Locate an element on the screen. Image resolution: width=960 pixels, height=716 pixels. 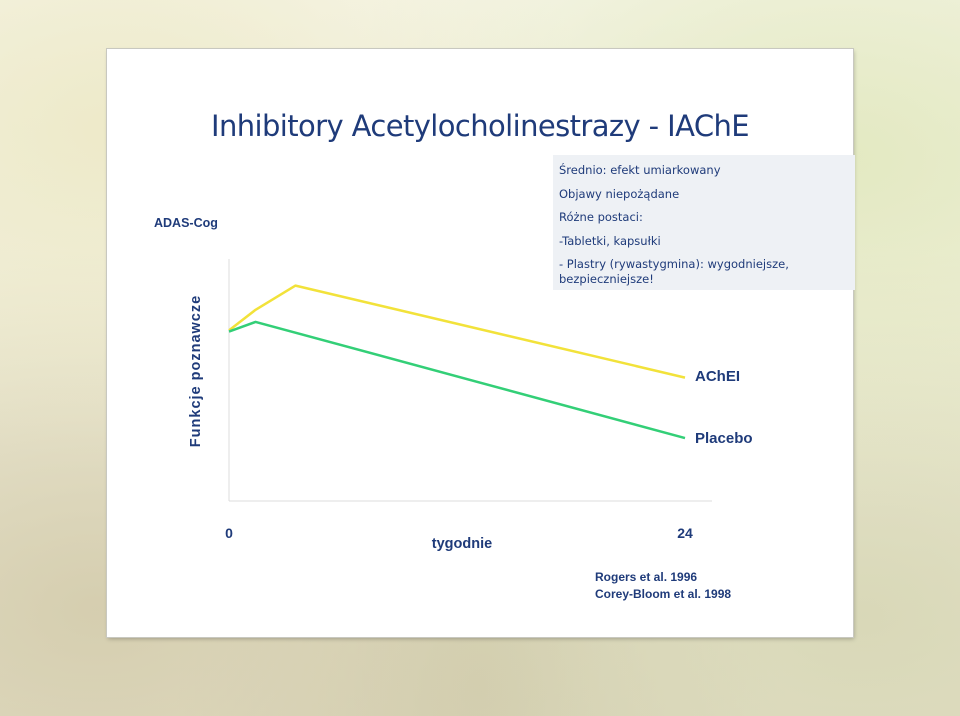
info-line: bezpieczniejsze! is located at coordinates (606, 278).